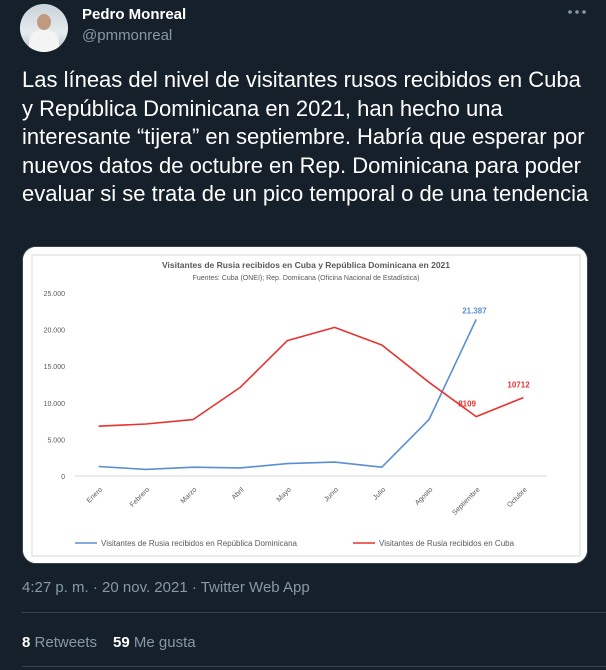  I want to click on more-icon, so click(577, 16).